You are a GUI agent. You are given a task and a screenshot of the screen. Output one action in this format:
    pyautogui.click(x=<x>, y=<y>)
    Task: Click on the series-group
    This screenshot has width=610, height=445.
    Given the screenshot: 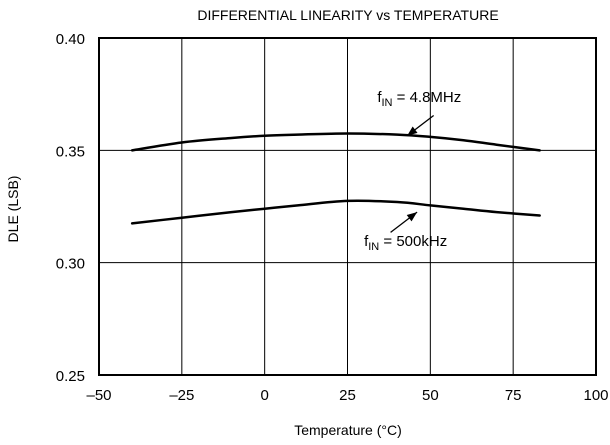 What is the action you would take?
    pyautogui.click(x=335, y=178)
    